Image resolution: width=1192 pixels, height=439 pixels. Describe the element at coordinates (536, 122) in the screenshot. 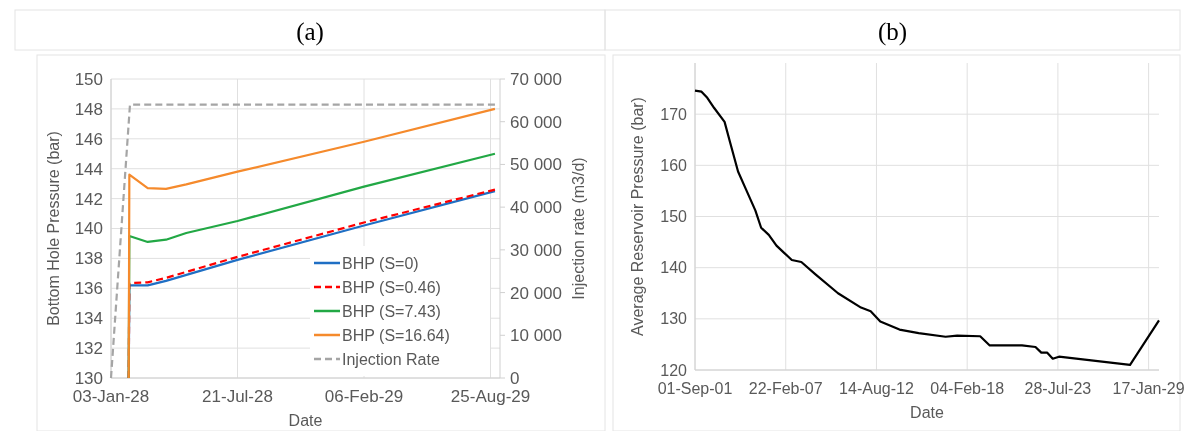

I see `y2-tick-label: 60 000` at that location.